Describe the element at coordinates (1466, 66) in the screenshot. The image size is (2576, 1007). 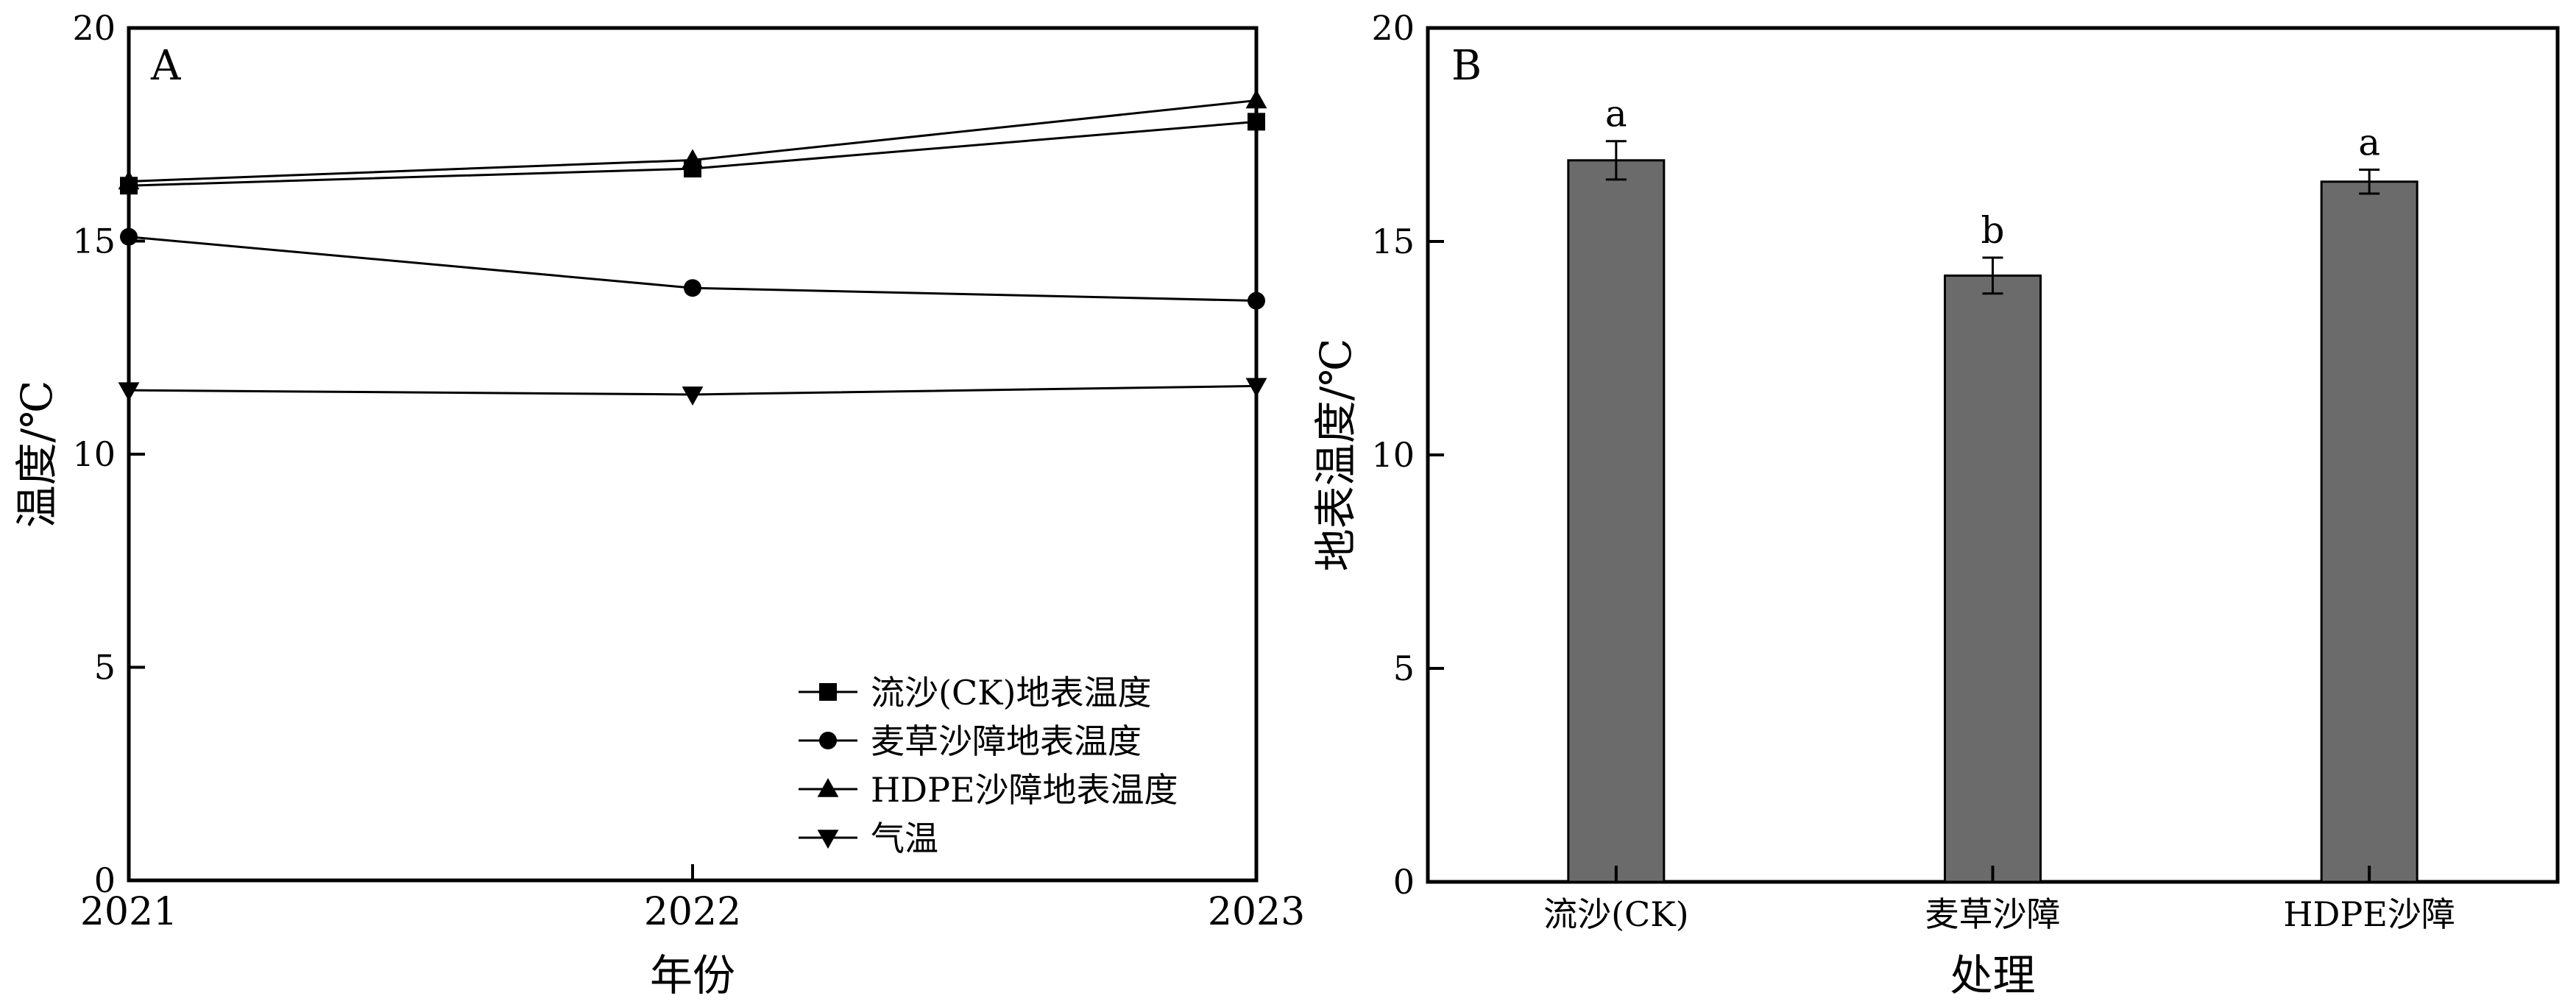
I see `panel-label-b: B` at that location.